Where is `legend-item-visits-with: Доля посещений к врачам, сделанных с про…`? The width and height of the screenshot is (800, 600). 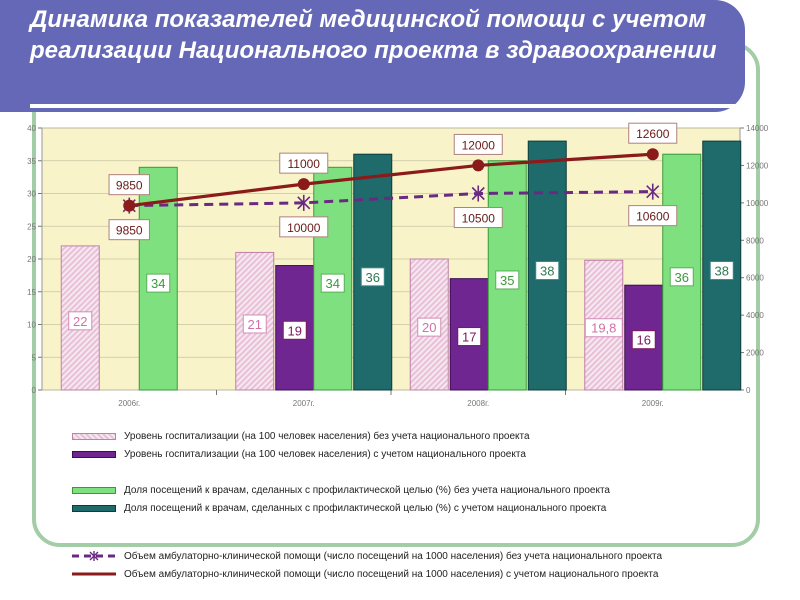 legend-item-visits-with: Доля посещений к врачам, сделанных с про… is located at coordinates (339, 508).